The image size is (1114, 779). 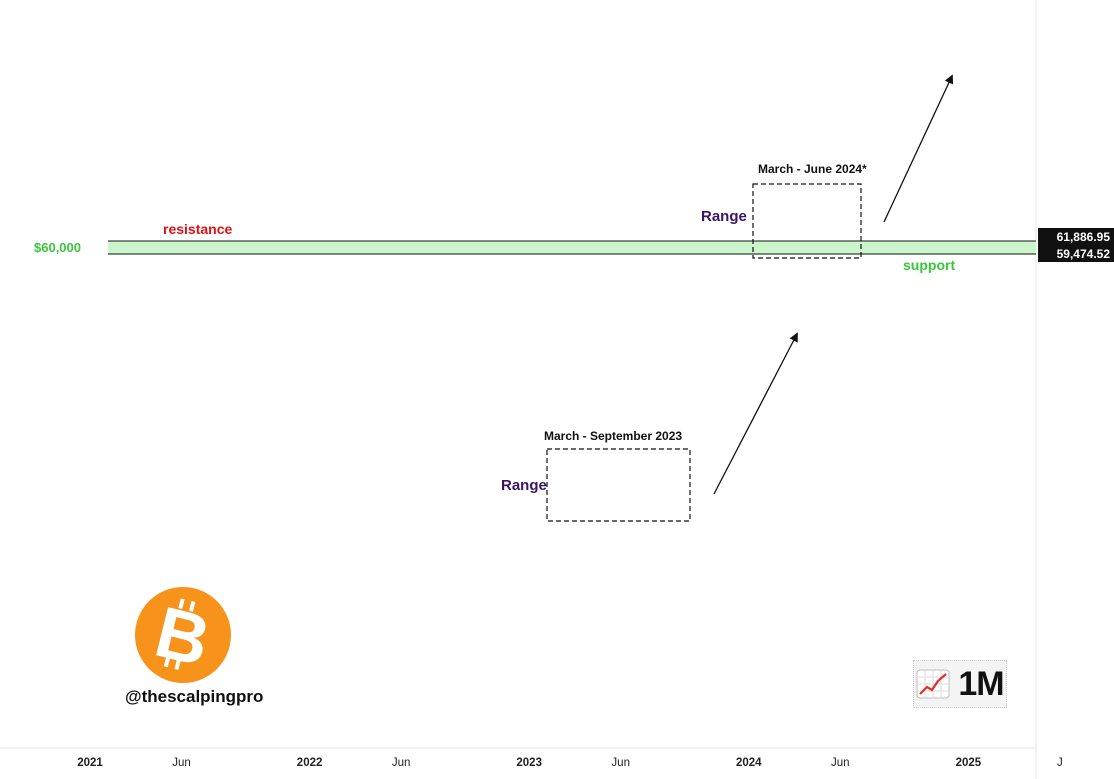 I want to click on support-resistance-zone, so click(x=572, y=247).